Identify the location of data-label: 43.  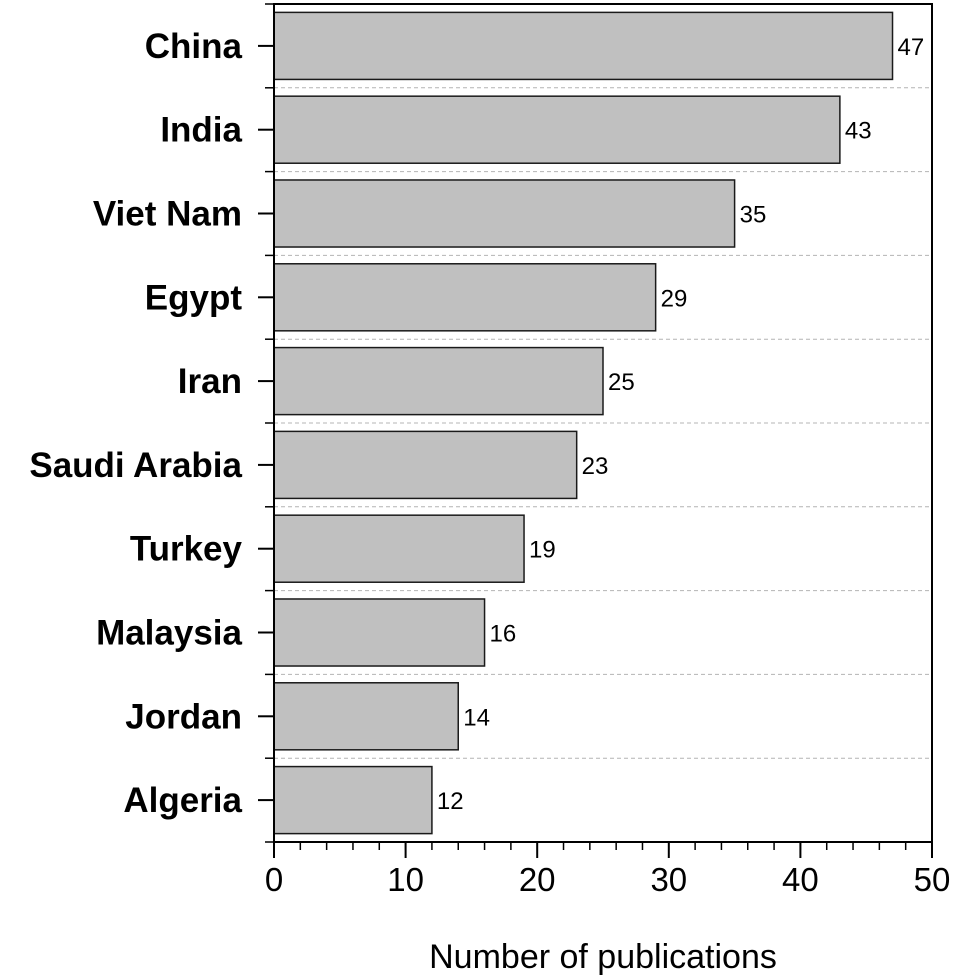
(858, 131).